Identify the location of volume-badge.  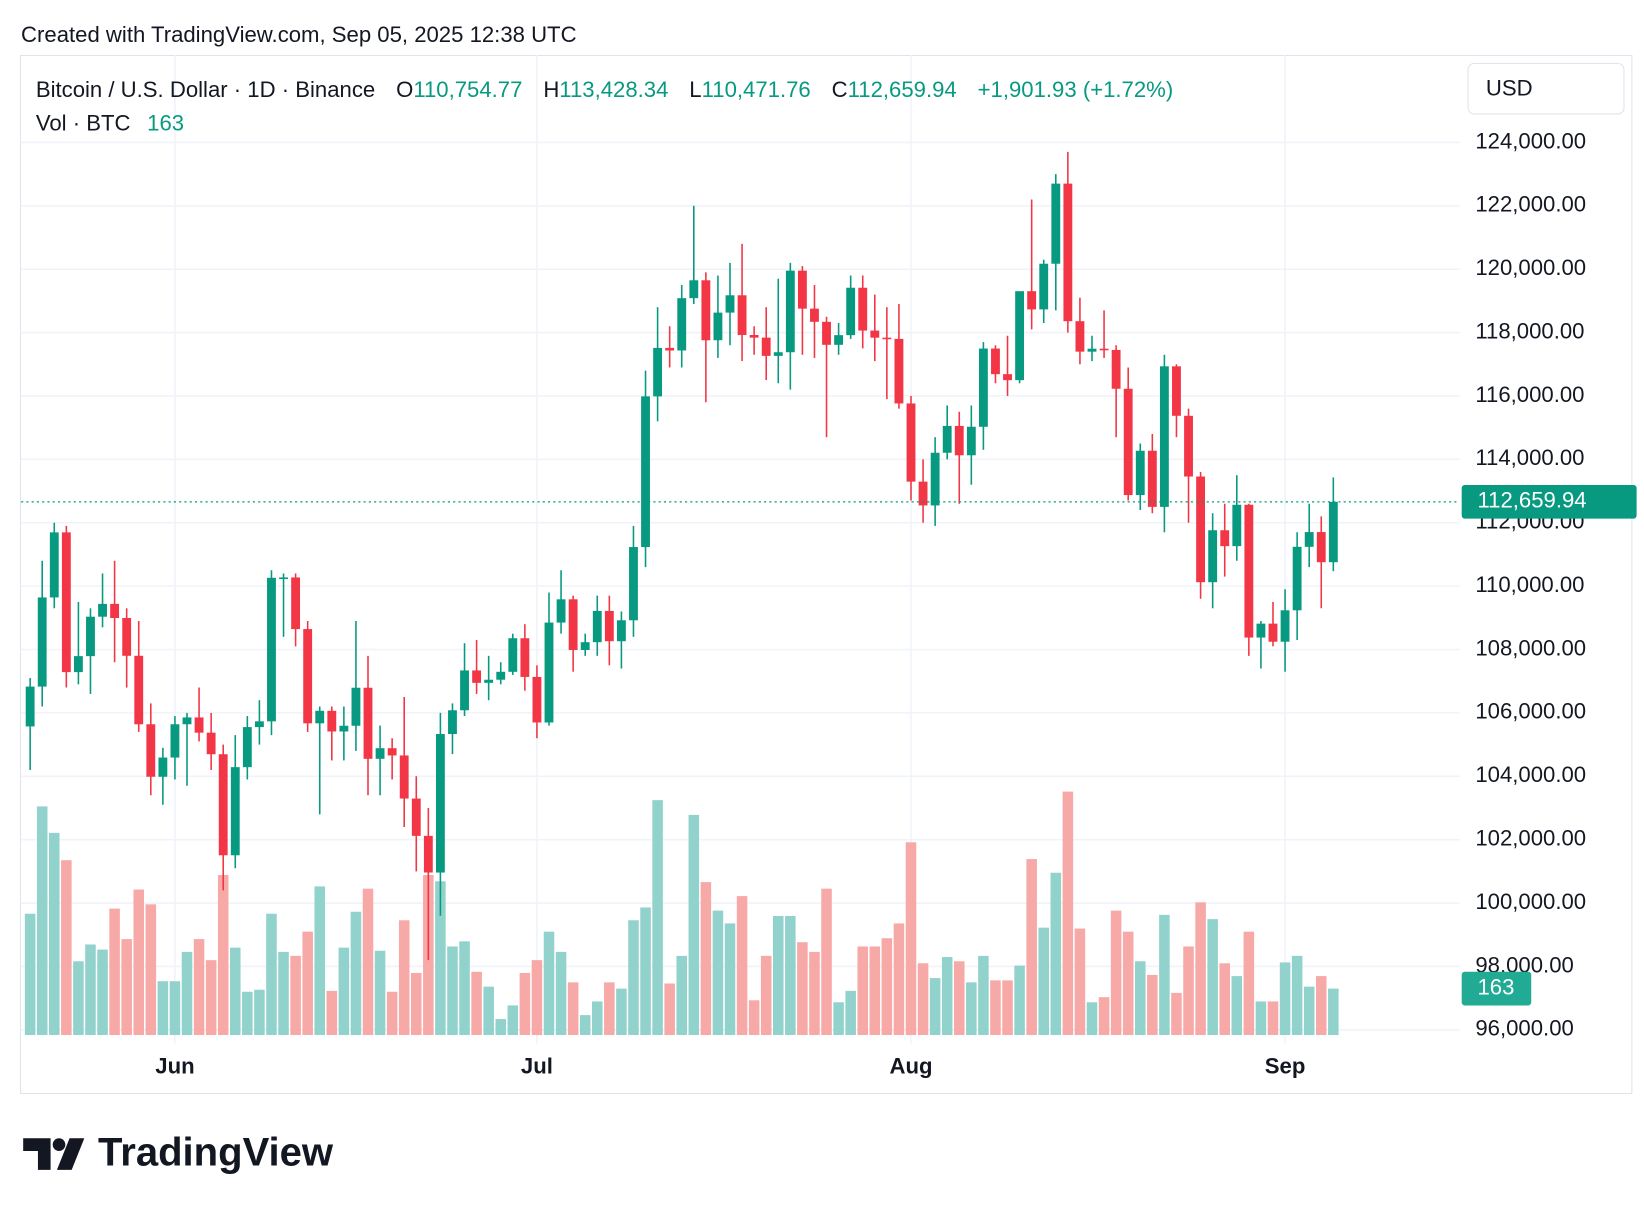
(1496, 988).